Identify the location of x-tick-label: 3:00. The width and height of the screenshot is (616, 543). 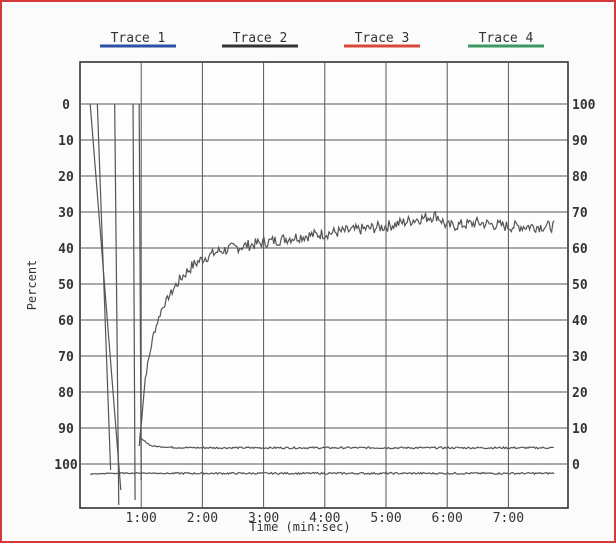
(263, 518).